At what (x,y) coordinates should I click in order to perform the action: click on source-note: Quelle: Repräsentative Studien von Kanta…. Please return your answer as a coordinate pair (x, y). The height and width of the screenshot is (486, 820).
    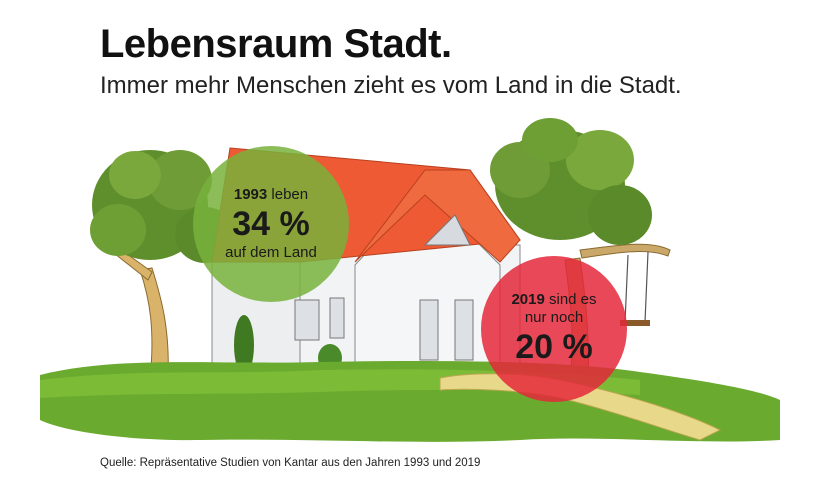
    Looking at the image, I should click on (290, 463).